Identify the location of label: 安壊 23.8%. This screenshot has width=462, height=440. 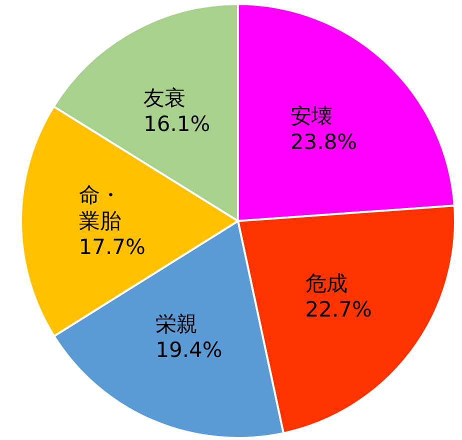
(324, 129).